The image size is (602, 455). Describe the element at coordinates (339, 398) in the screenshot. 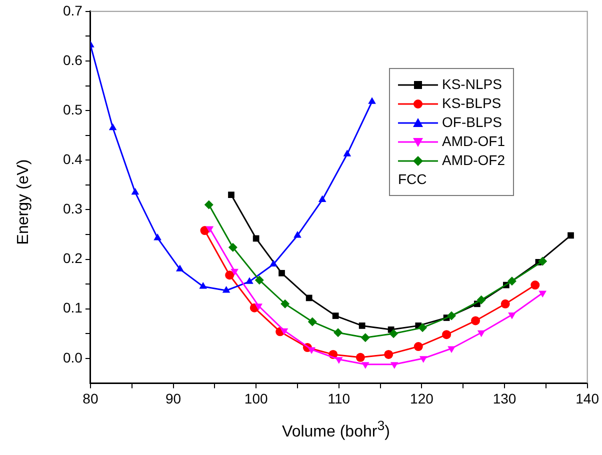

I see `x-tick-label: 110` at that location.